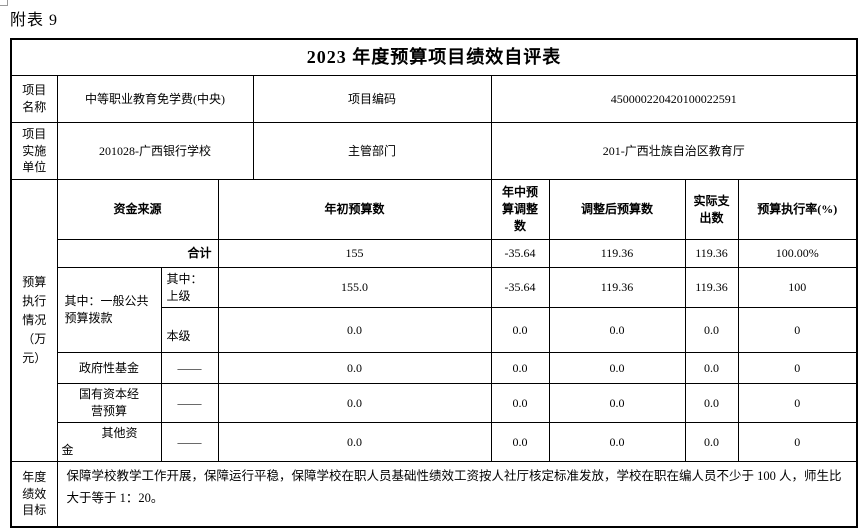 This screenshot has width=864, height=528. I want to click on table-row-title: 2023 年度预算项目绩效自评表, so click(434, 57).